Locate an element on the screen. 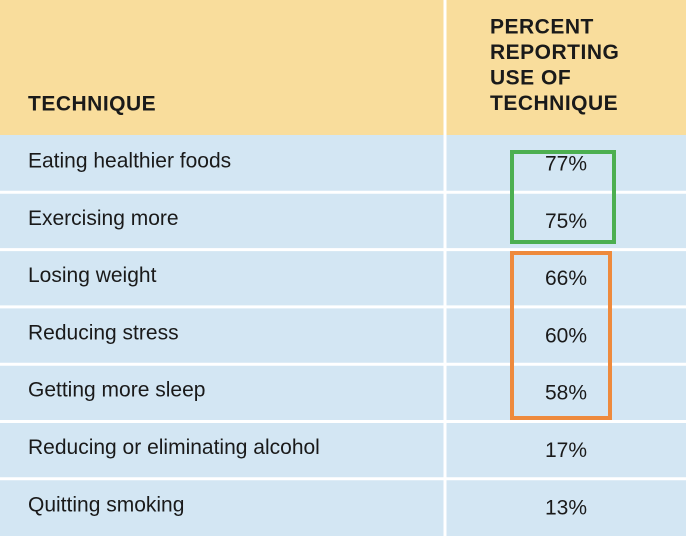 The width and height of the screenshot is (686, 541). header-line: PERCENT is located at coordinates (542, 27).